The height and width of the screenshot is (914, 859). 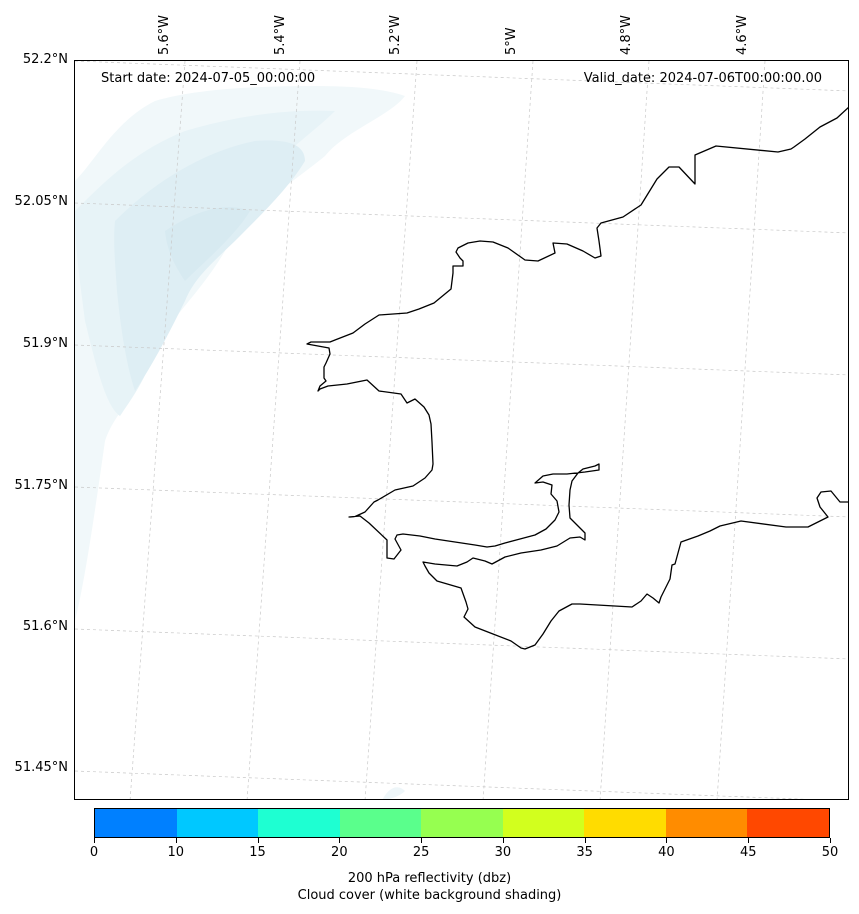 What do you see at coordinates (702, 78) in the screenshot?
I see `valid-date-label: Valid_date: 2024-07-06T00:00:00.00` at bounding box center [702, 78].